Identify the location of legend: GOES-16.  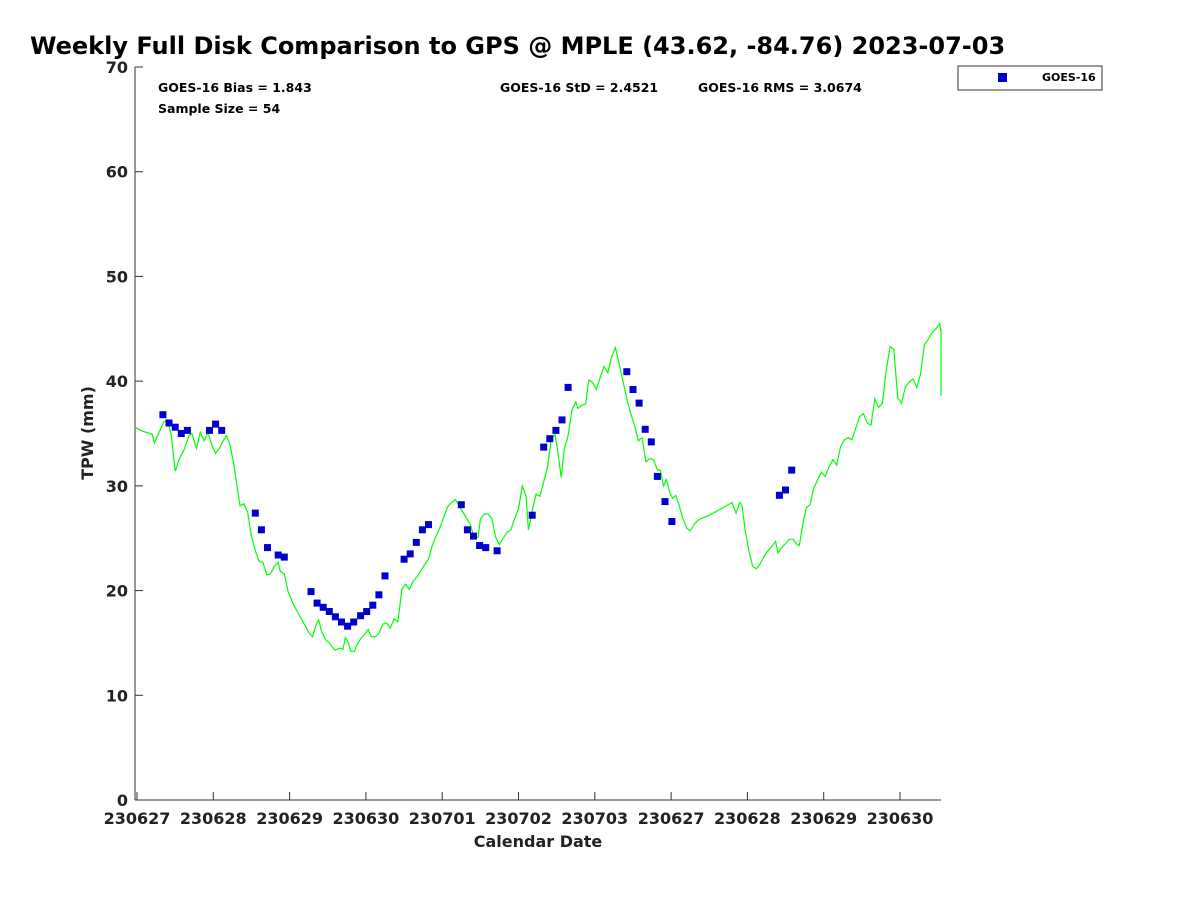
(1030, 78).